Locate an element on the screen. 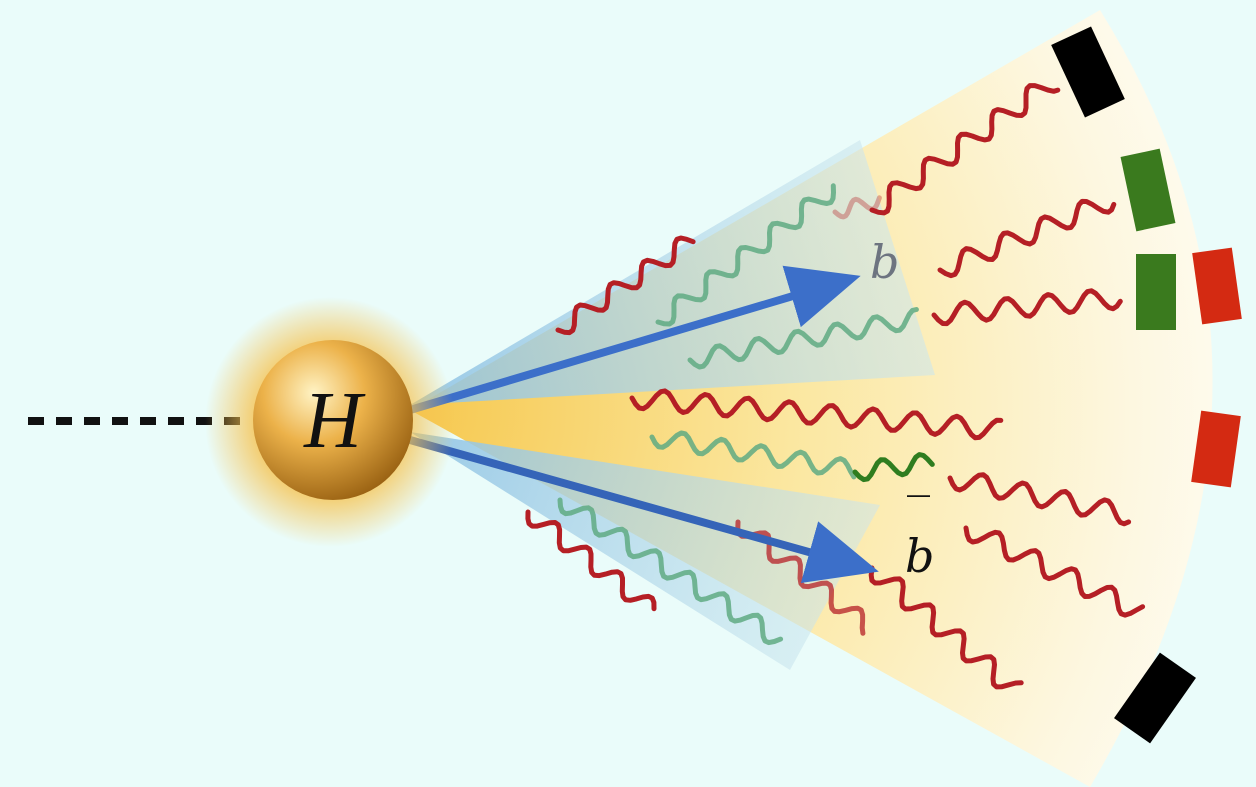 The image size is (1256, 787). detector-hit-green-middle is located at coordinates (1156, 292).